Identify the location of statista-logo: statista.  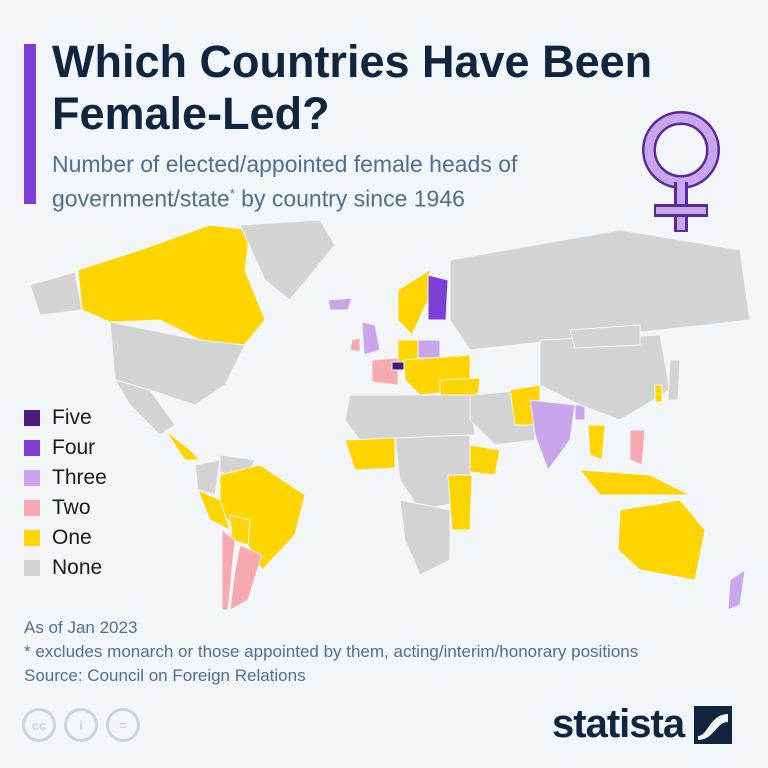
(642, 724).